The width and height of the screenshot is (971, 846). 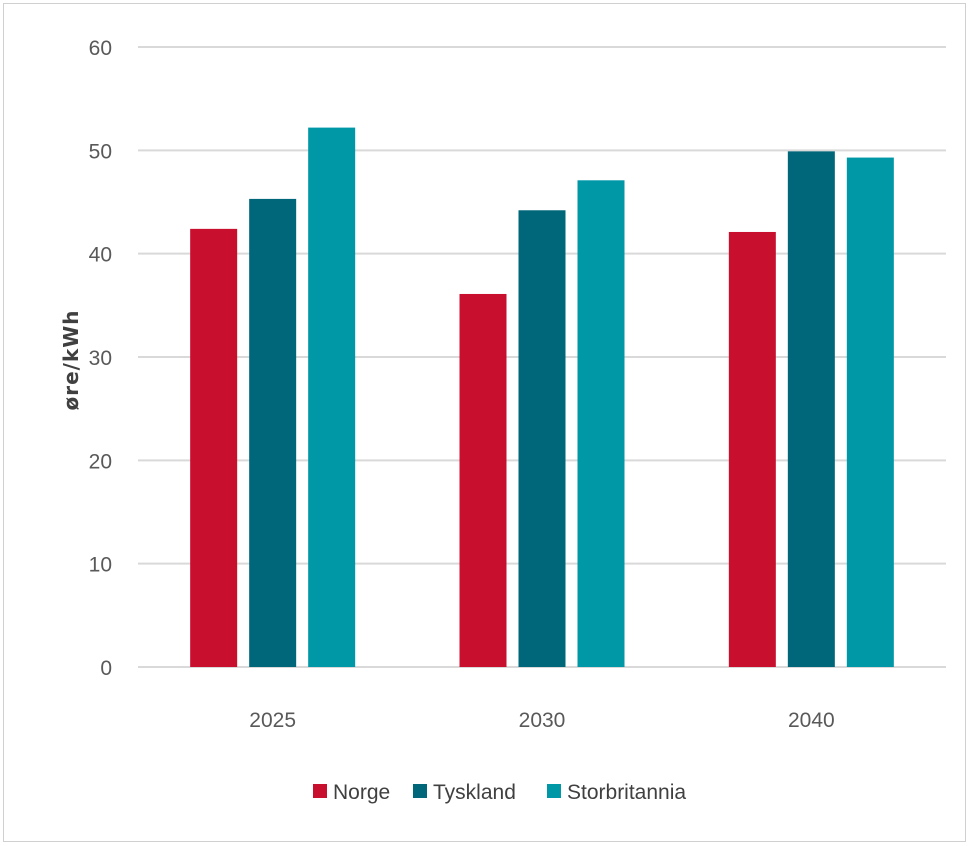 I want to click on x-tick-label: 2030, so click(x=542, y=720).